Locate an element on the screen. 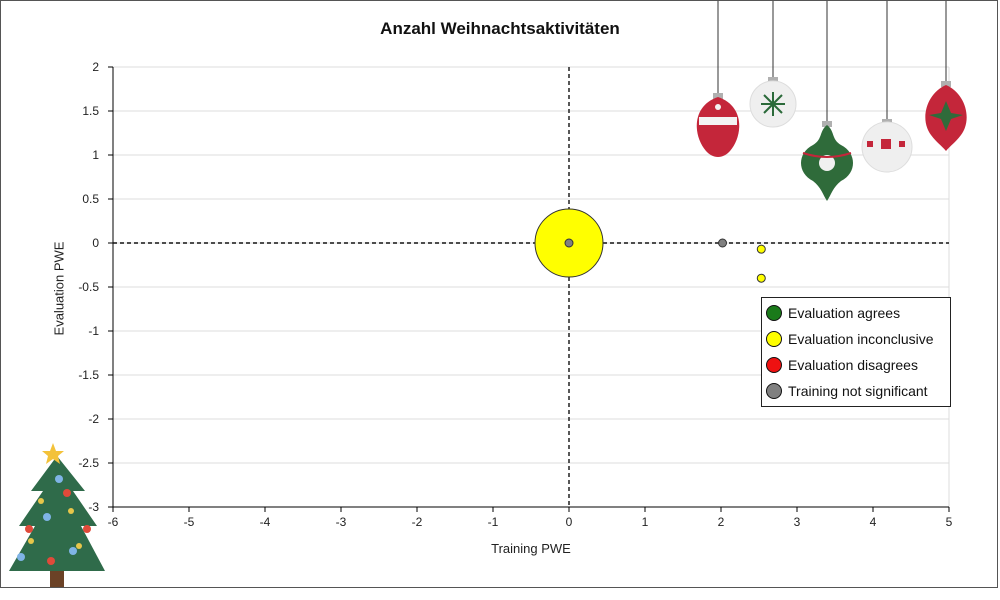 The image size is (1000, 600). y-tick-label: 0 is located at coordinates (95, 243).